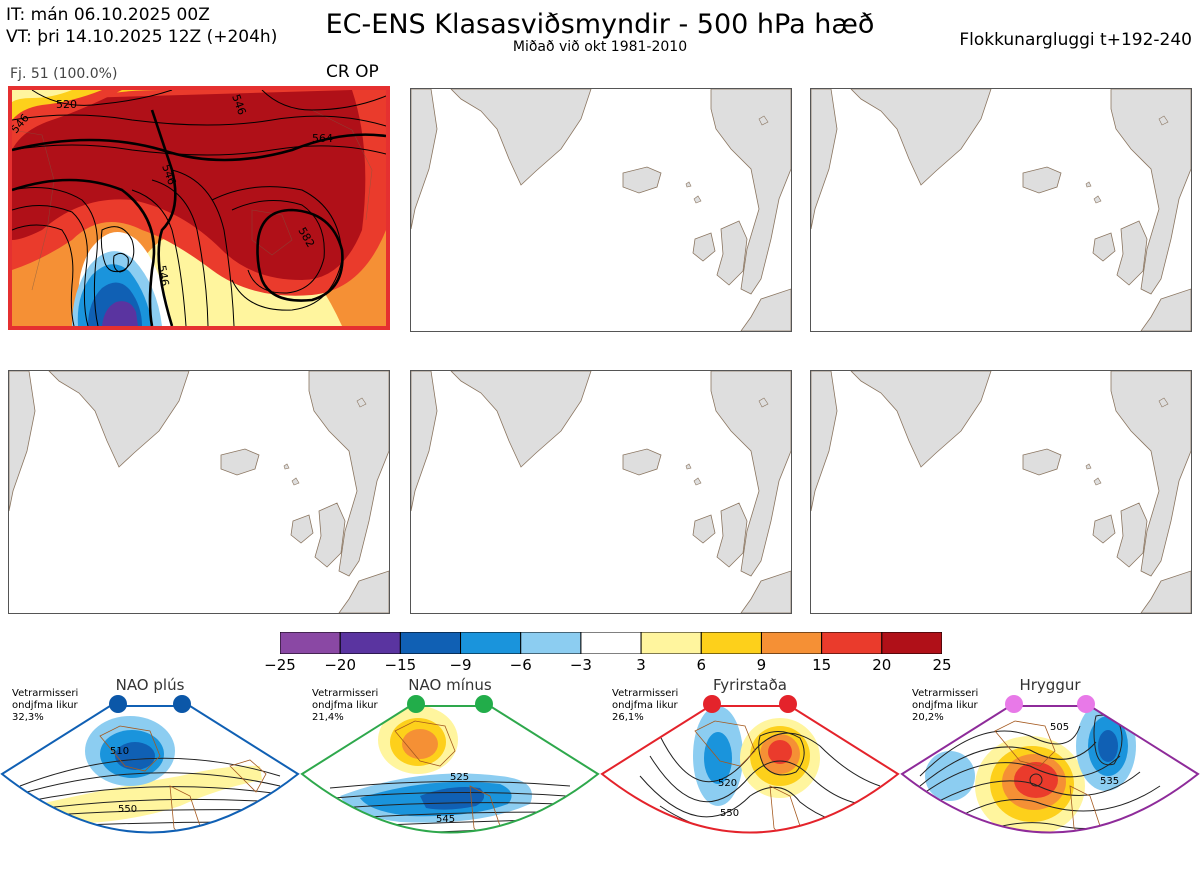  I want to click on classification-window: Flokkunargluggi t+192-240, so click(1075, 40).